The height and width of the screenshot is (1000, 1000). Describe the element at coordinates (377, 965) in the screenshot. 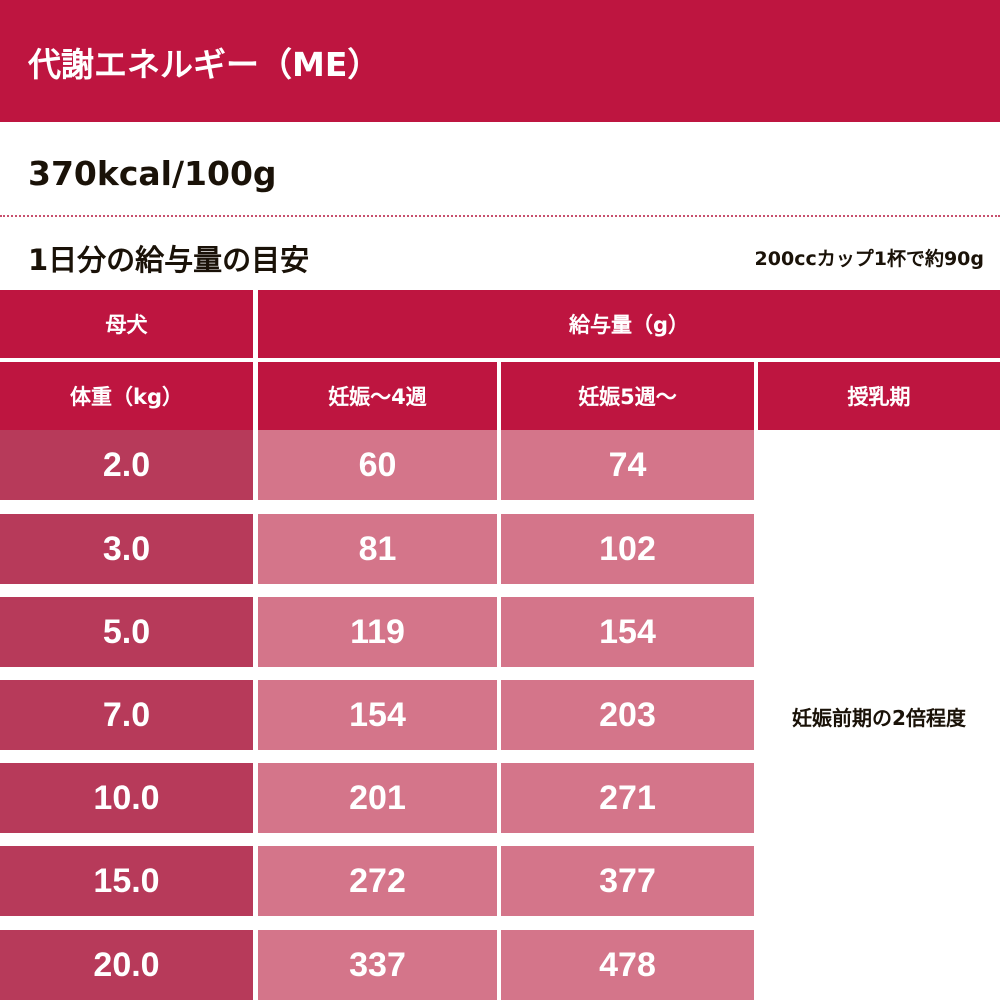

I see `amount-cell: 337` at that location.